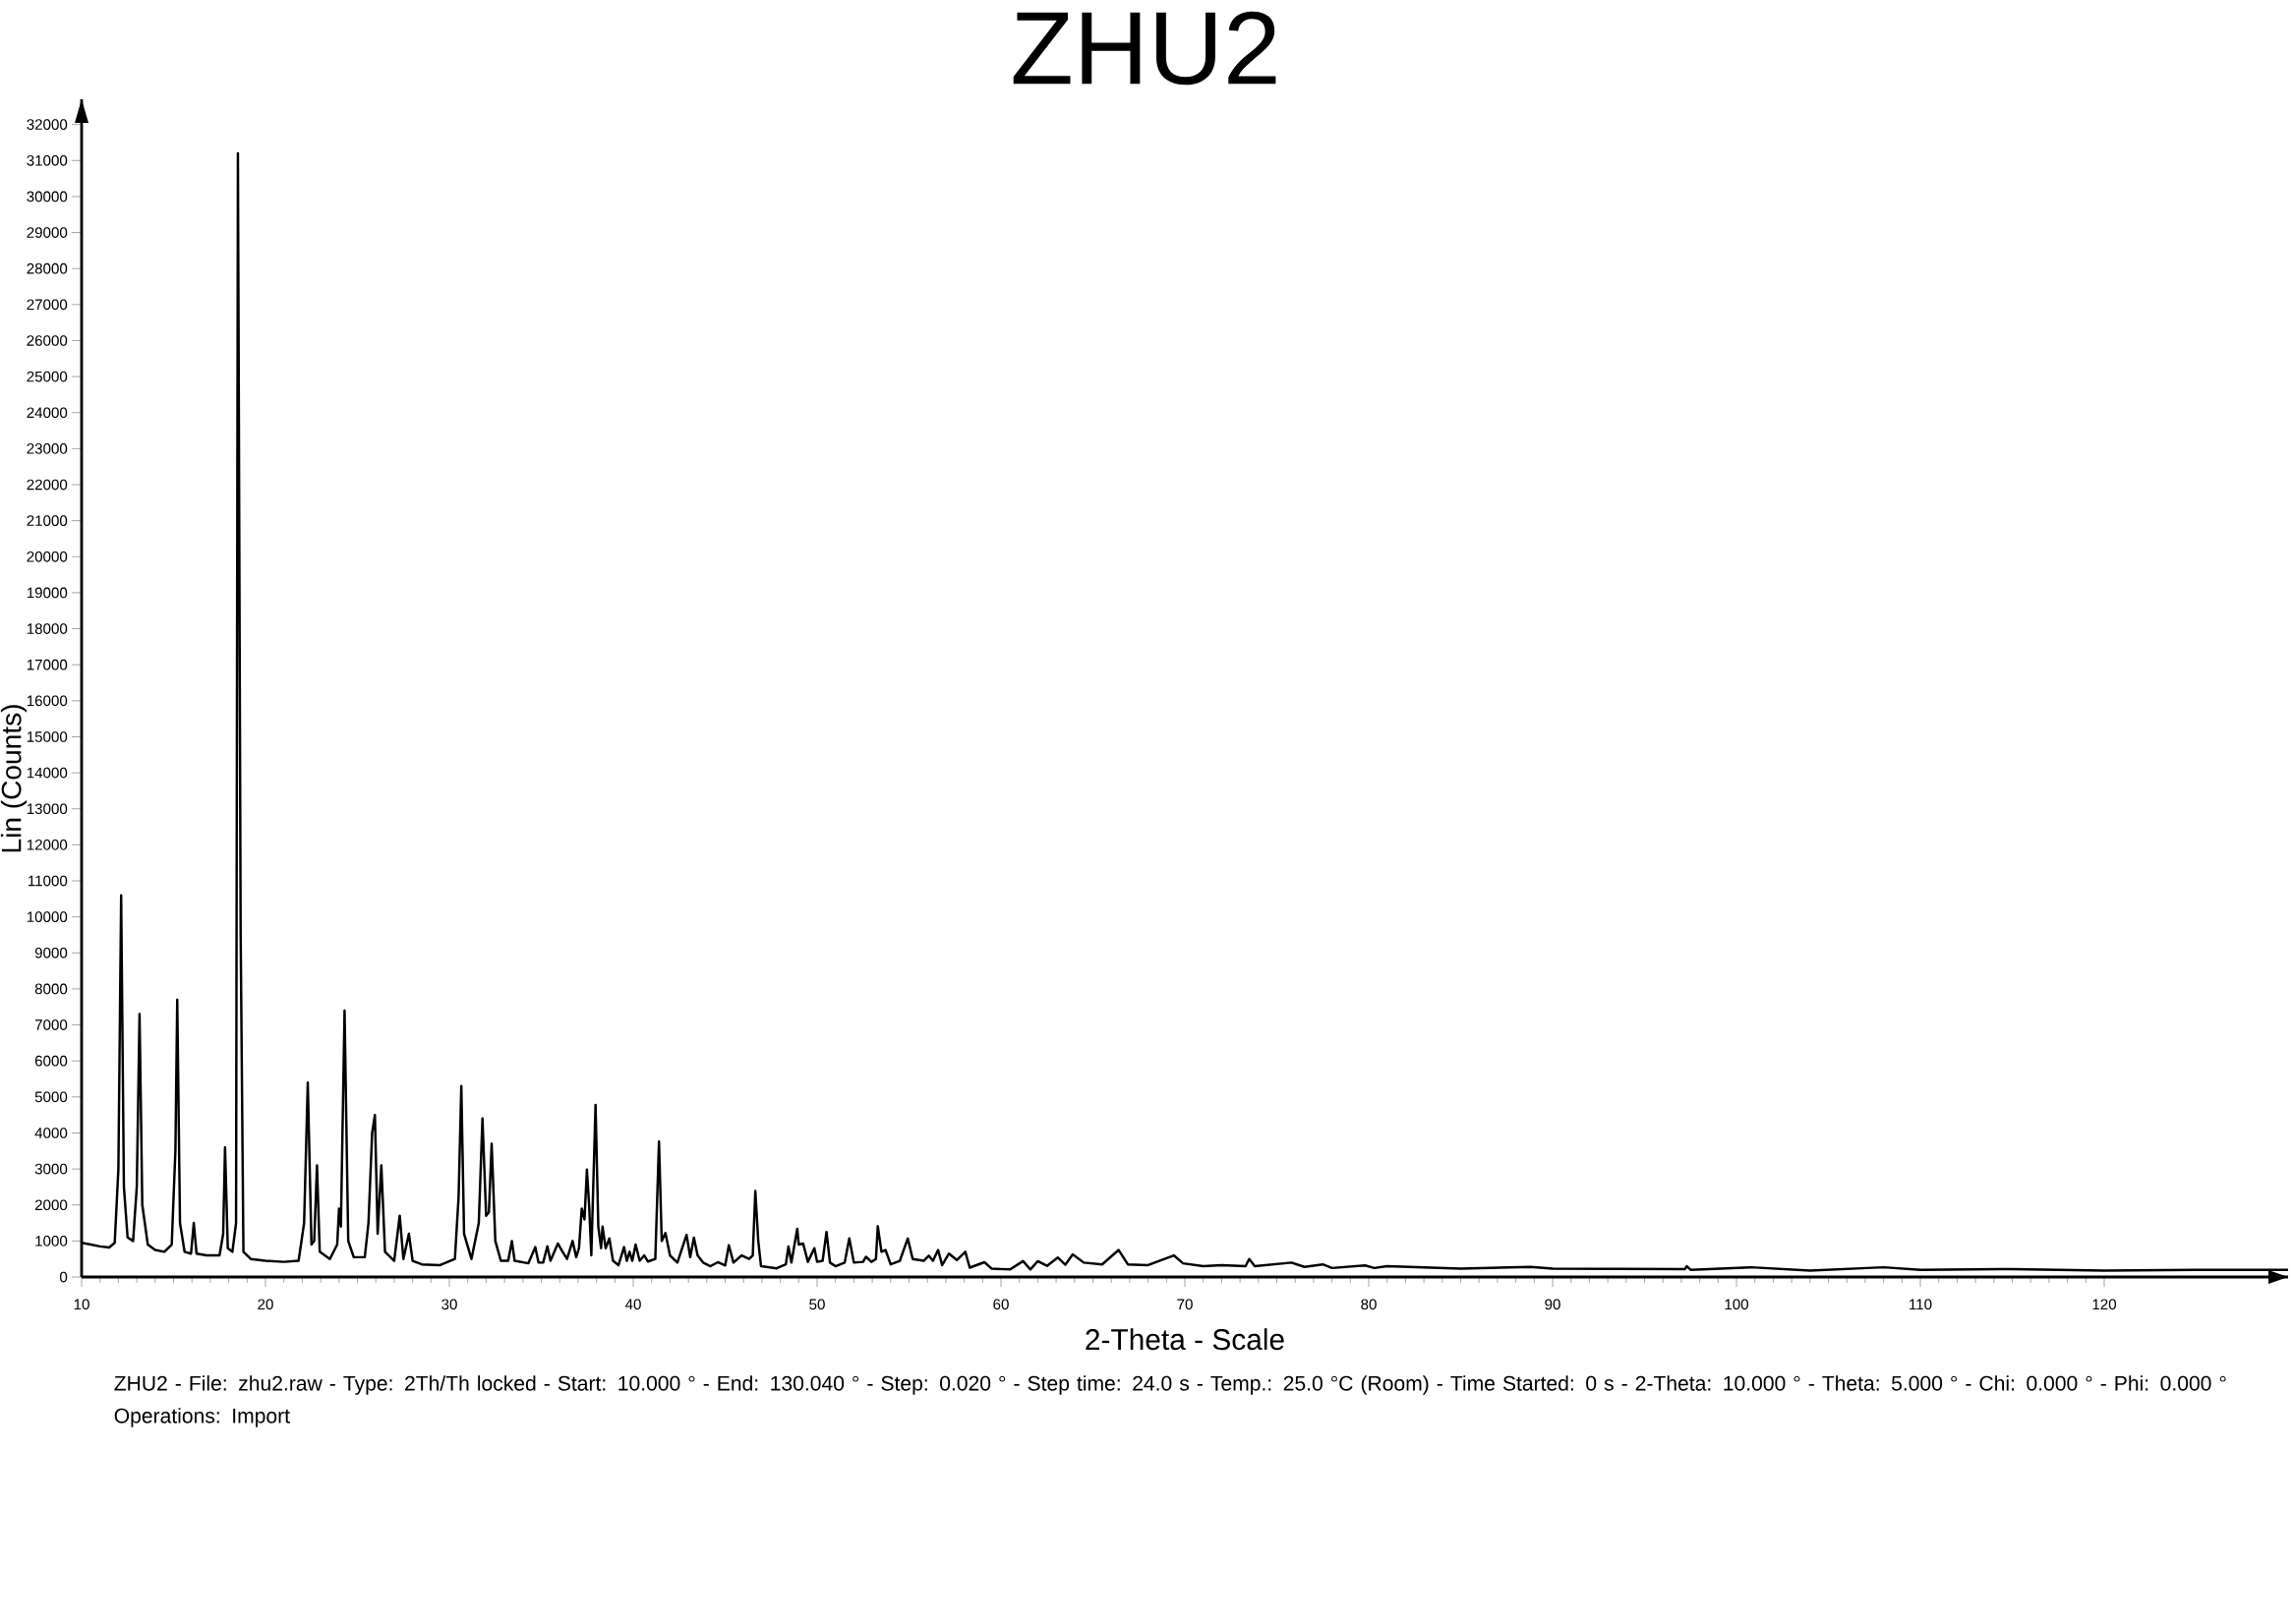 This screenshot has width=2293, height=1624. Describe the element at coordinates (47, 556) in the screenshot. I see `y-tick-label: 20000` at that location.